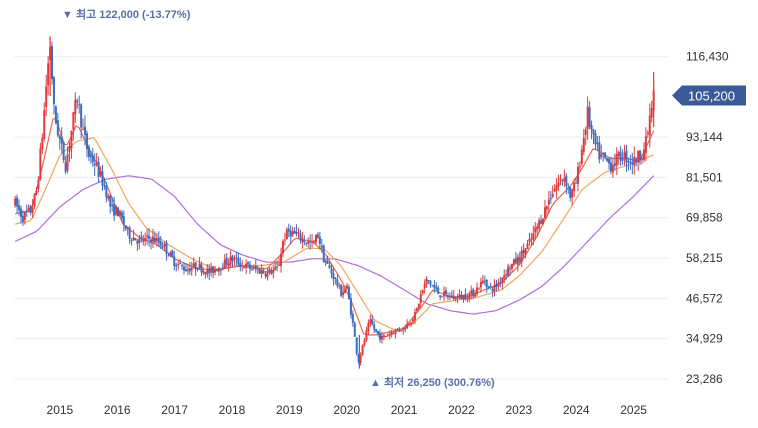 Image resolution: width=758 pixels, height=428 pixels. Describe the element at coordinates (232, 410) in the screenshot. I see `x-tick-label: 2018` at that location.